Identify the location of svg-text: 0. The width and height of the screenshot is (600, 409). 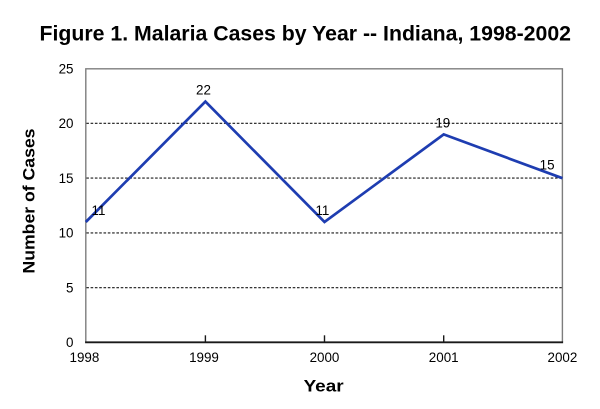
(69, 342).